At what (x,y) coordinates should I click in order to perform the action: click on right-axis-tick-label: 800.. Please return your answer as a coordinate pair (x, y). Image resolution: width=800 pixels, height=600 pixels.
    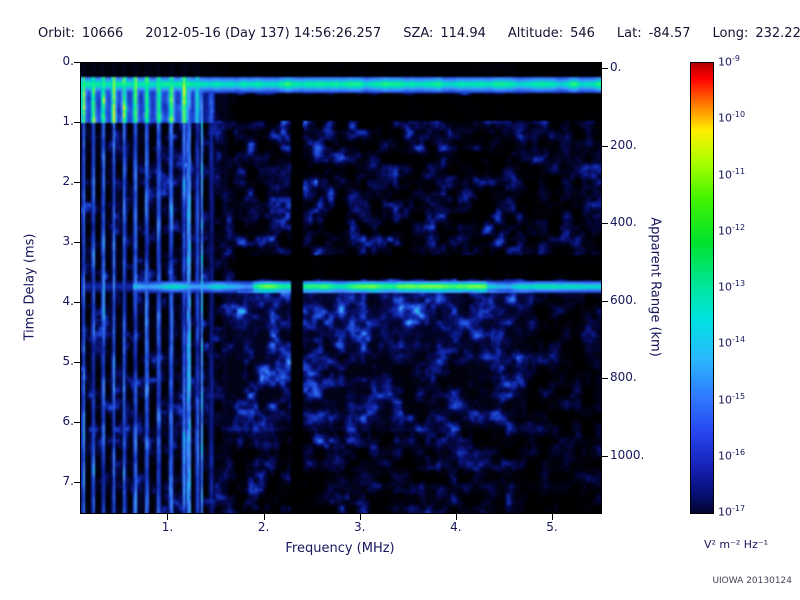
    Looking at the image, I should click on (623, 377).